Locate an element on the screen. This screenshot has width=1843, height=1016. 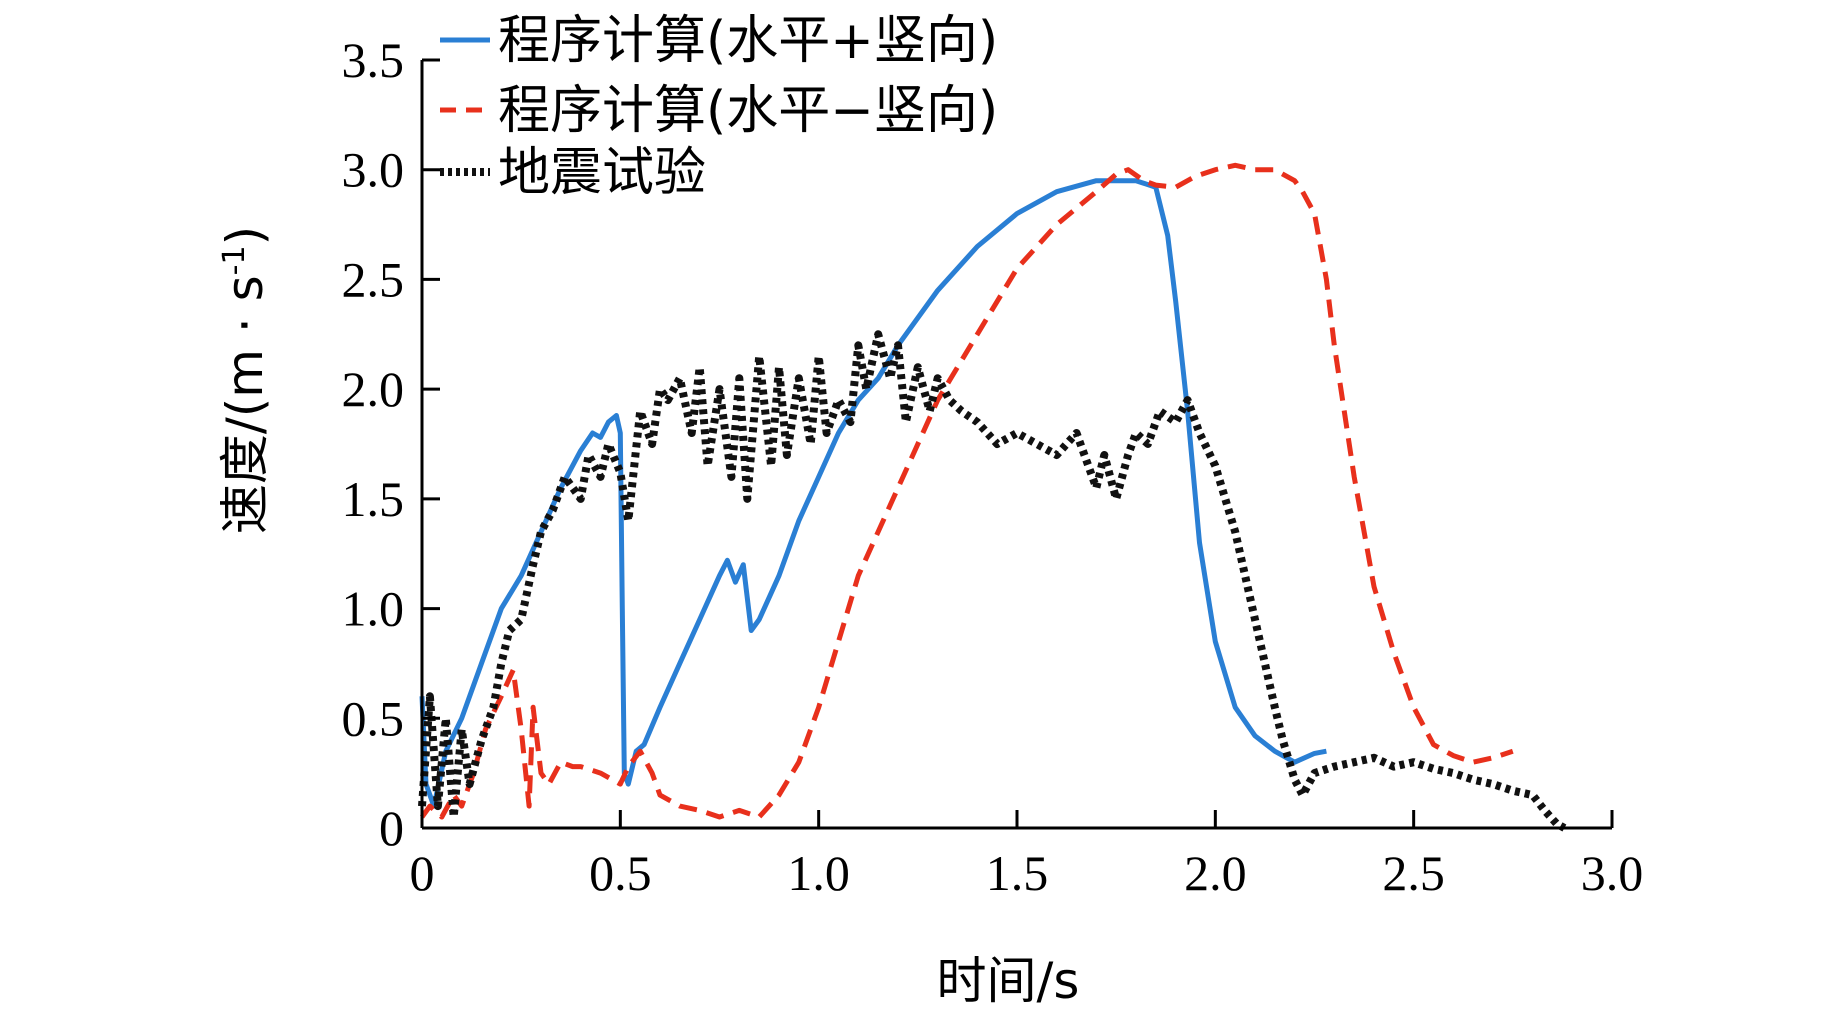
x-axis-title: 时间/s is located at coordinates (1008, 981).